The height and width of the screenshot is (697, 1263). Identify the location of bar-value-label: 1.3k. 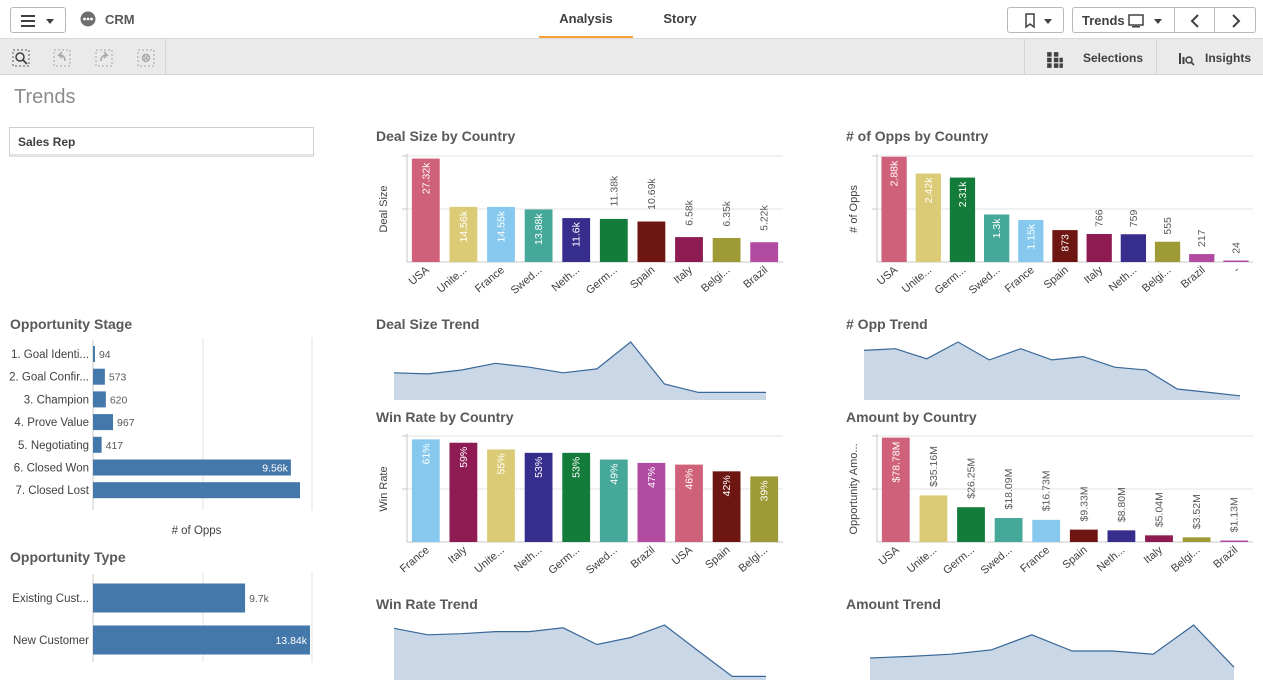
(997, 228).